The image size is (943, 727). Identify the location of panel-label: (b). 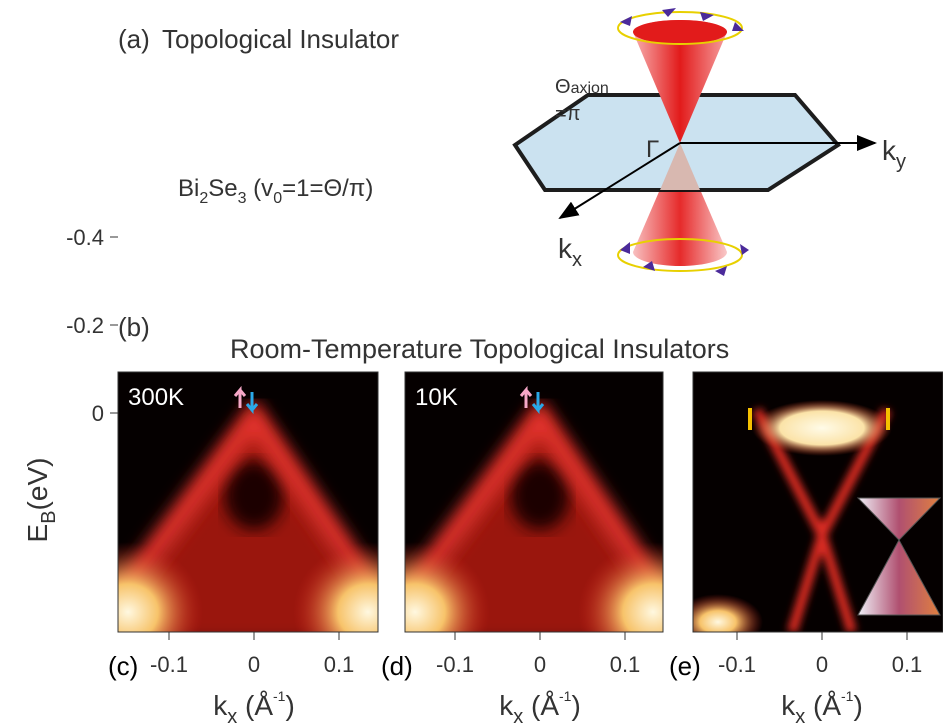
(134, 327).